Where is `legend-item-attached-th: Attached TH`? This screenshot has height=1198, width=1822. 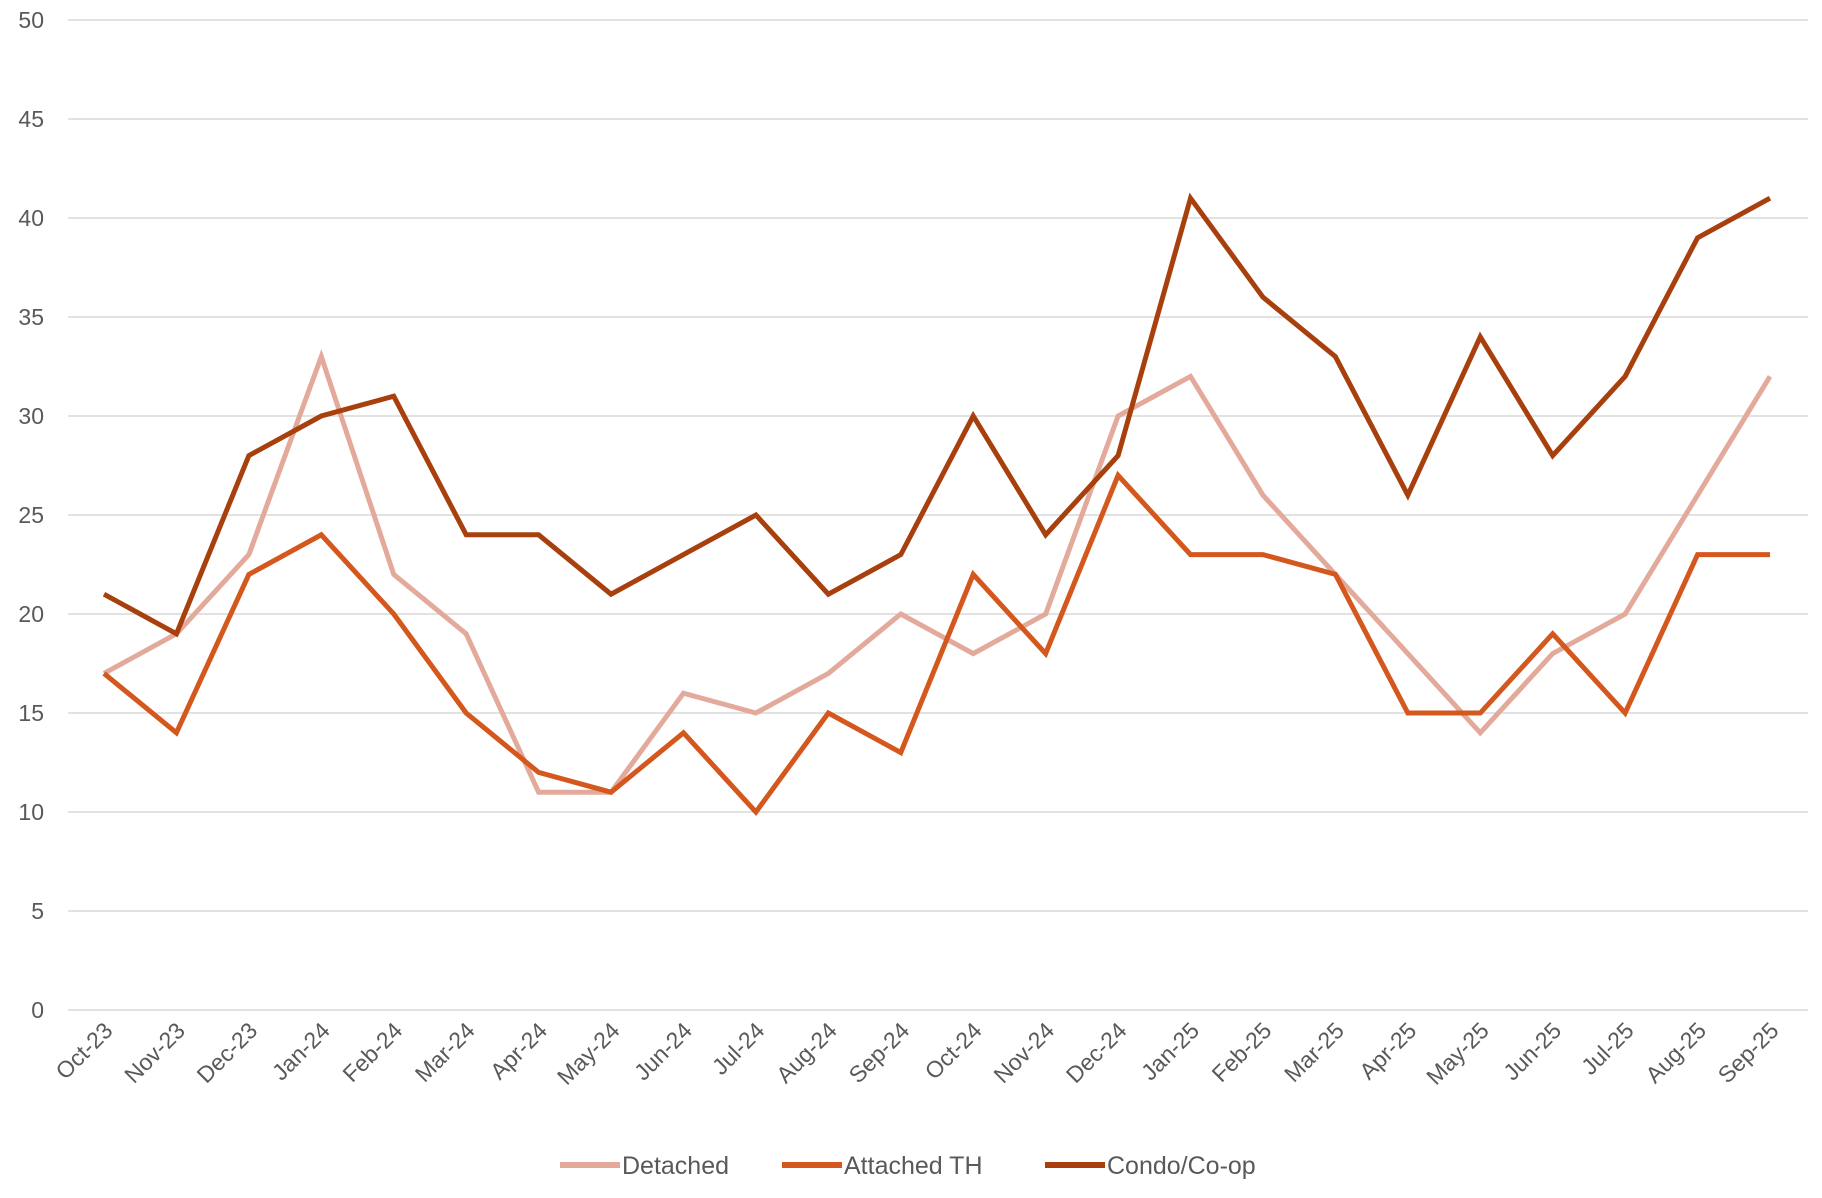
legend-item-attached-th: Attached TH is located at coordinates (882, 1166).